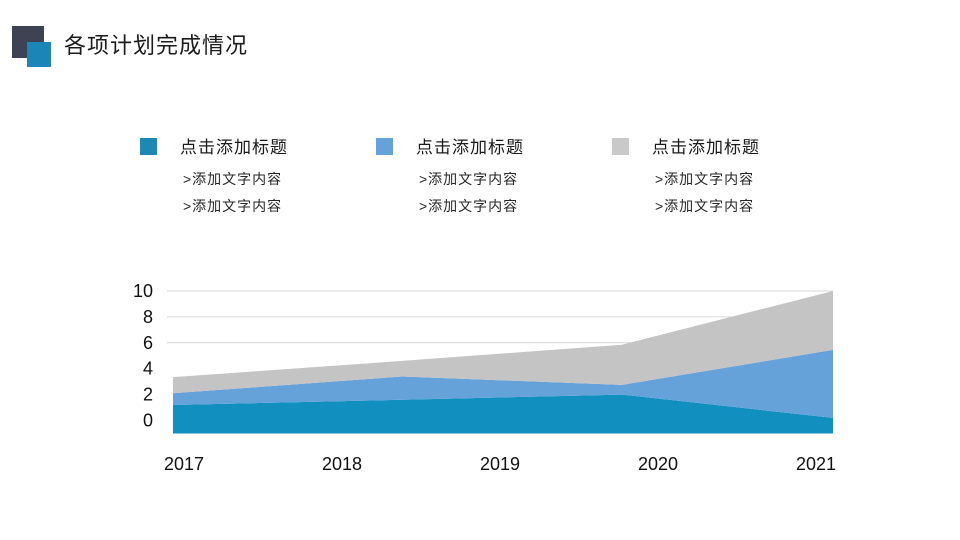 The height and width of the screenshot is (540, 960). I want to click on title-accent-blue-square, so click(39, 54).